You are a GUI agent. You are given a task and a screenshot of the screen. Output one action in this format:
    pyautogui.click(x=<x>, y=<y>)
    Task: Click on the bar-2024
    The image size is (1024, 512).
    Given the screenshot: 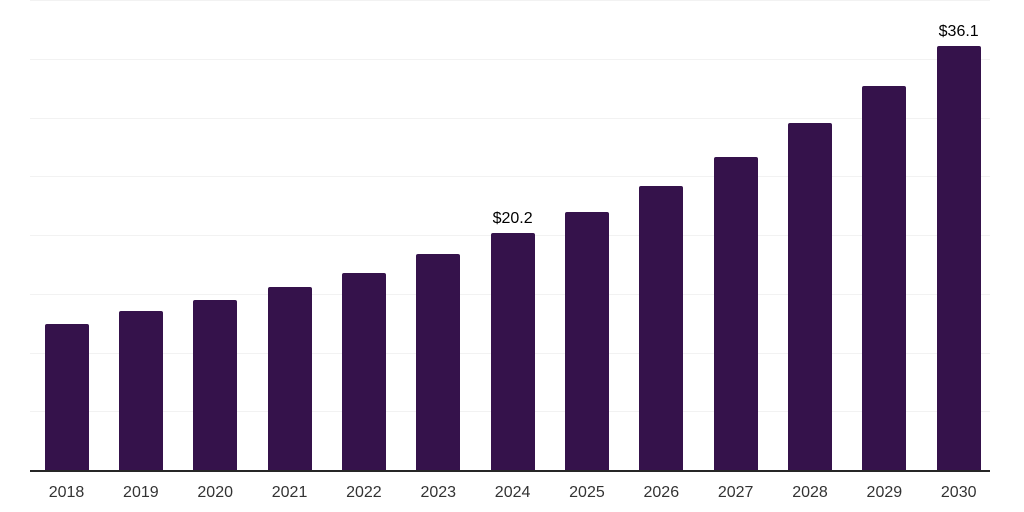 What is the action you would take?
    pyautogui.click(x=512, y=351)
    